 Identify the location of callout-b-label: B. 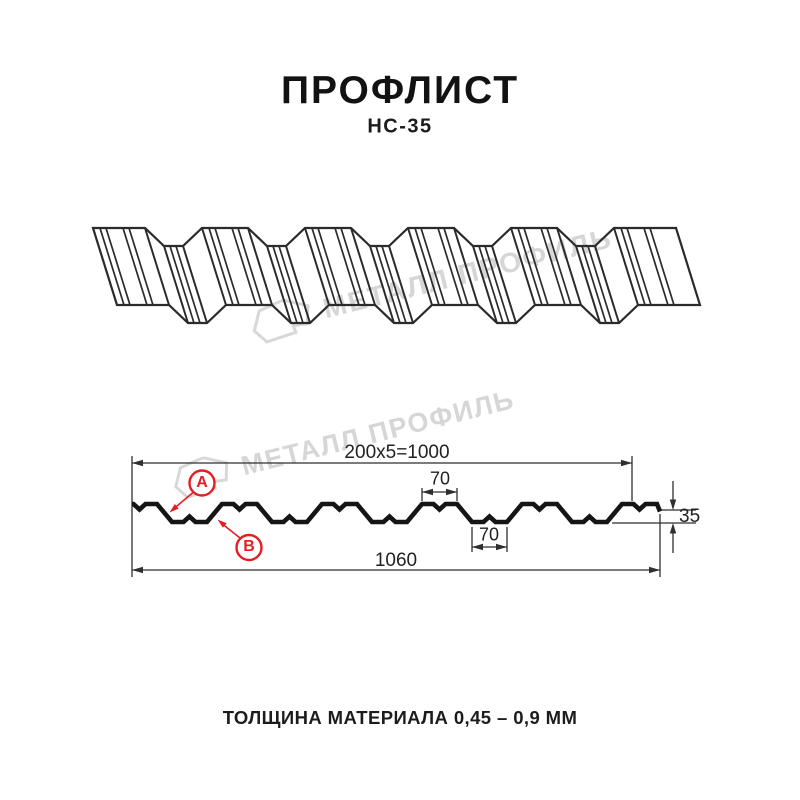
(249, 546).